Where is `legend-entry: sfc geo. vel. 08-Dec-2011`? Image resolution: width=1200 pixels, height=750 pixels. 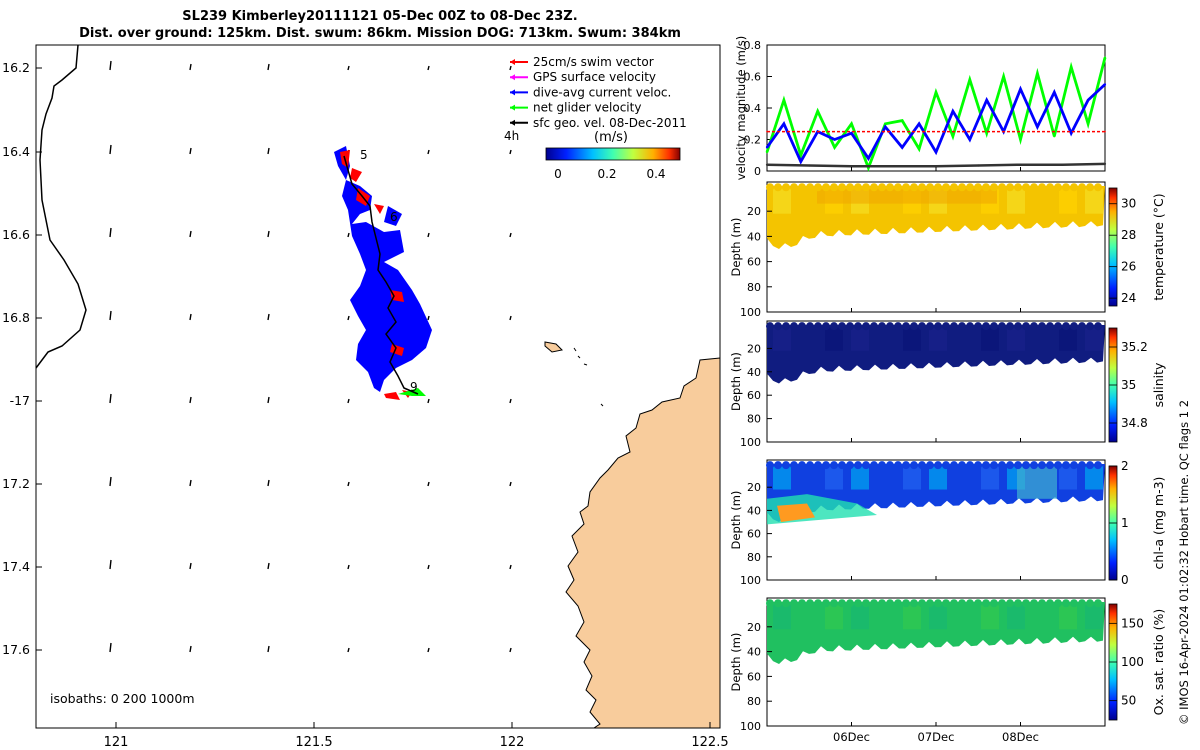
legend-entry: sfc geo. vel. 08-Dec-2011 is located at coordinates (610, 123).